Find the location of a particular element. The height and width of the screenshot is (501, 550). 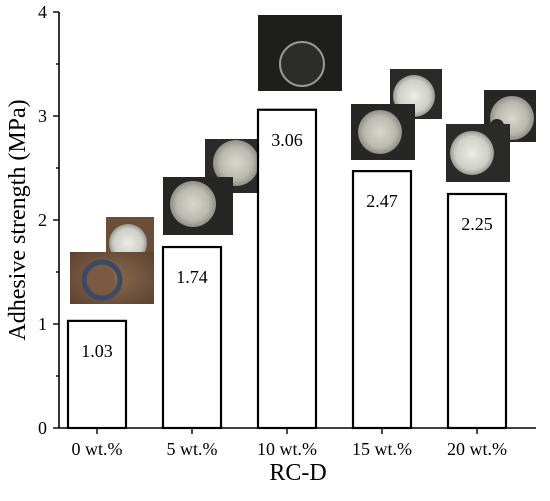

y-tick-label-0: 0 is located at coordinates (42, 428).